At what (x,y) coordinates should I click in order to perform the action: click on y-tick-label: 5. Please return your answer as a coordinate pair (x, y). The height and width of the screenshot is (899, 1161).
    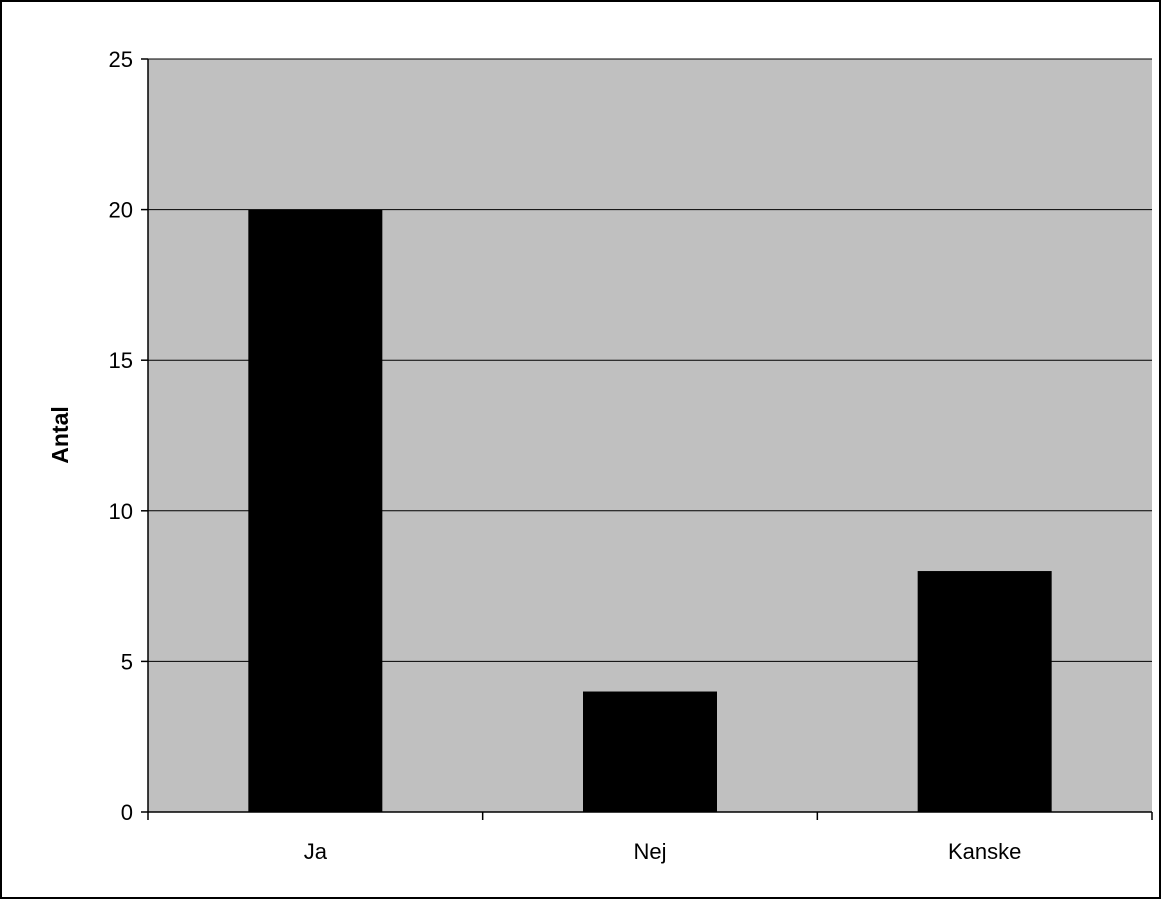
    Looking at the image, I should click on (127, 661).